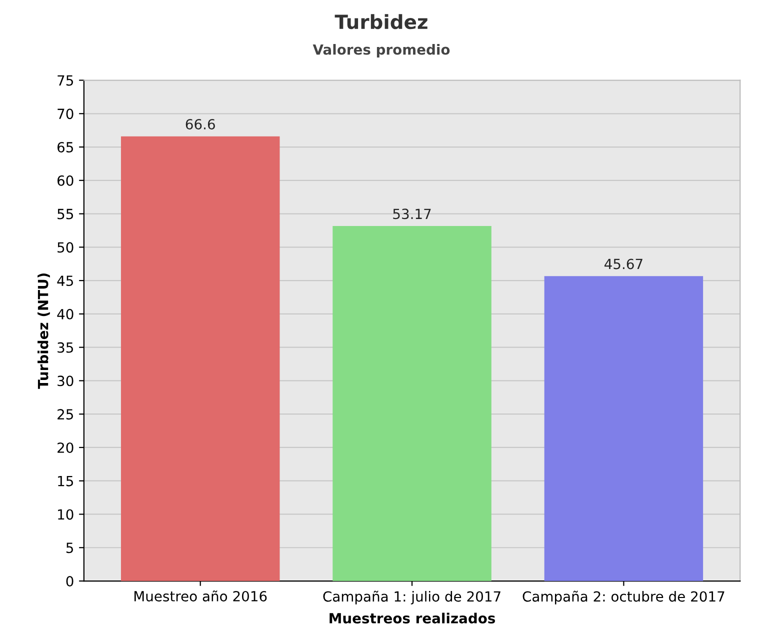 This screenshot has height=642, width=763. Describe the element at coordinates (381, 51) in the screenshot. I see `chart-subtitle: Valores promedio` at that location.